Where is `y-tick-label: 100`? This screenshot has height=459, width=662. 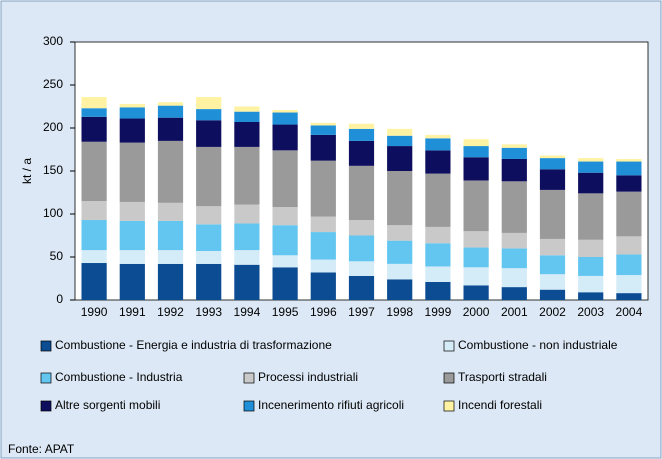 y-tick-label: 100 is located at coordinates (53, 213).